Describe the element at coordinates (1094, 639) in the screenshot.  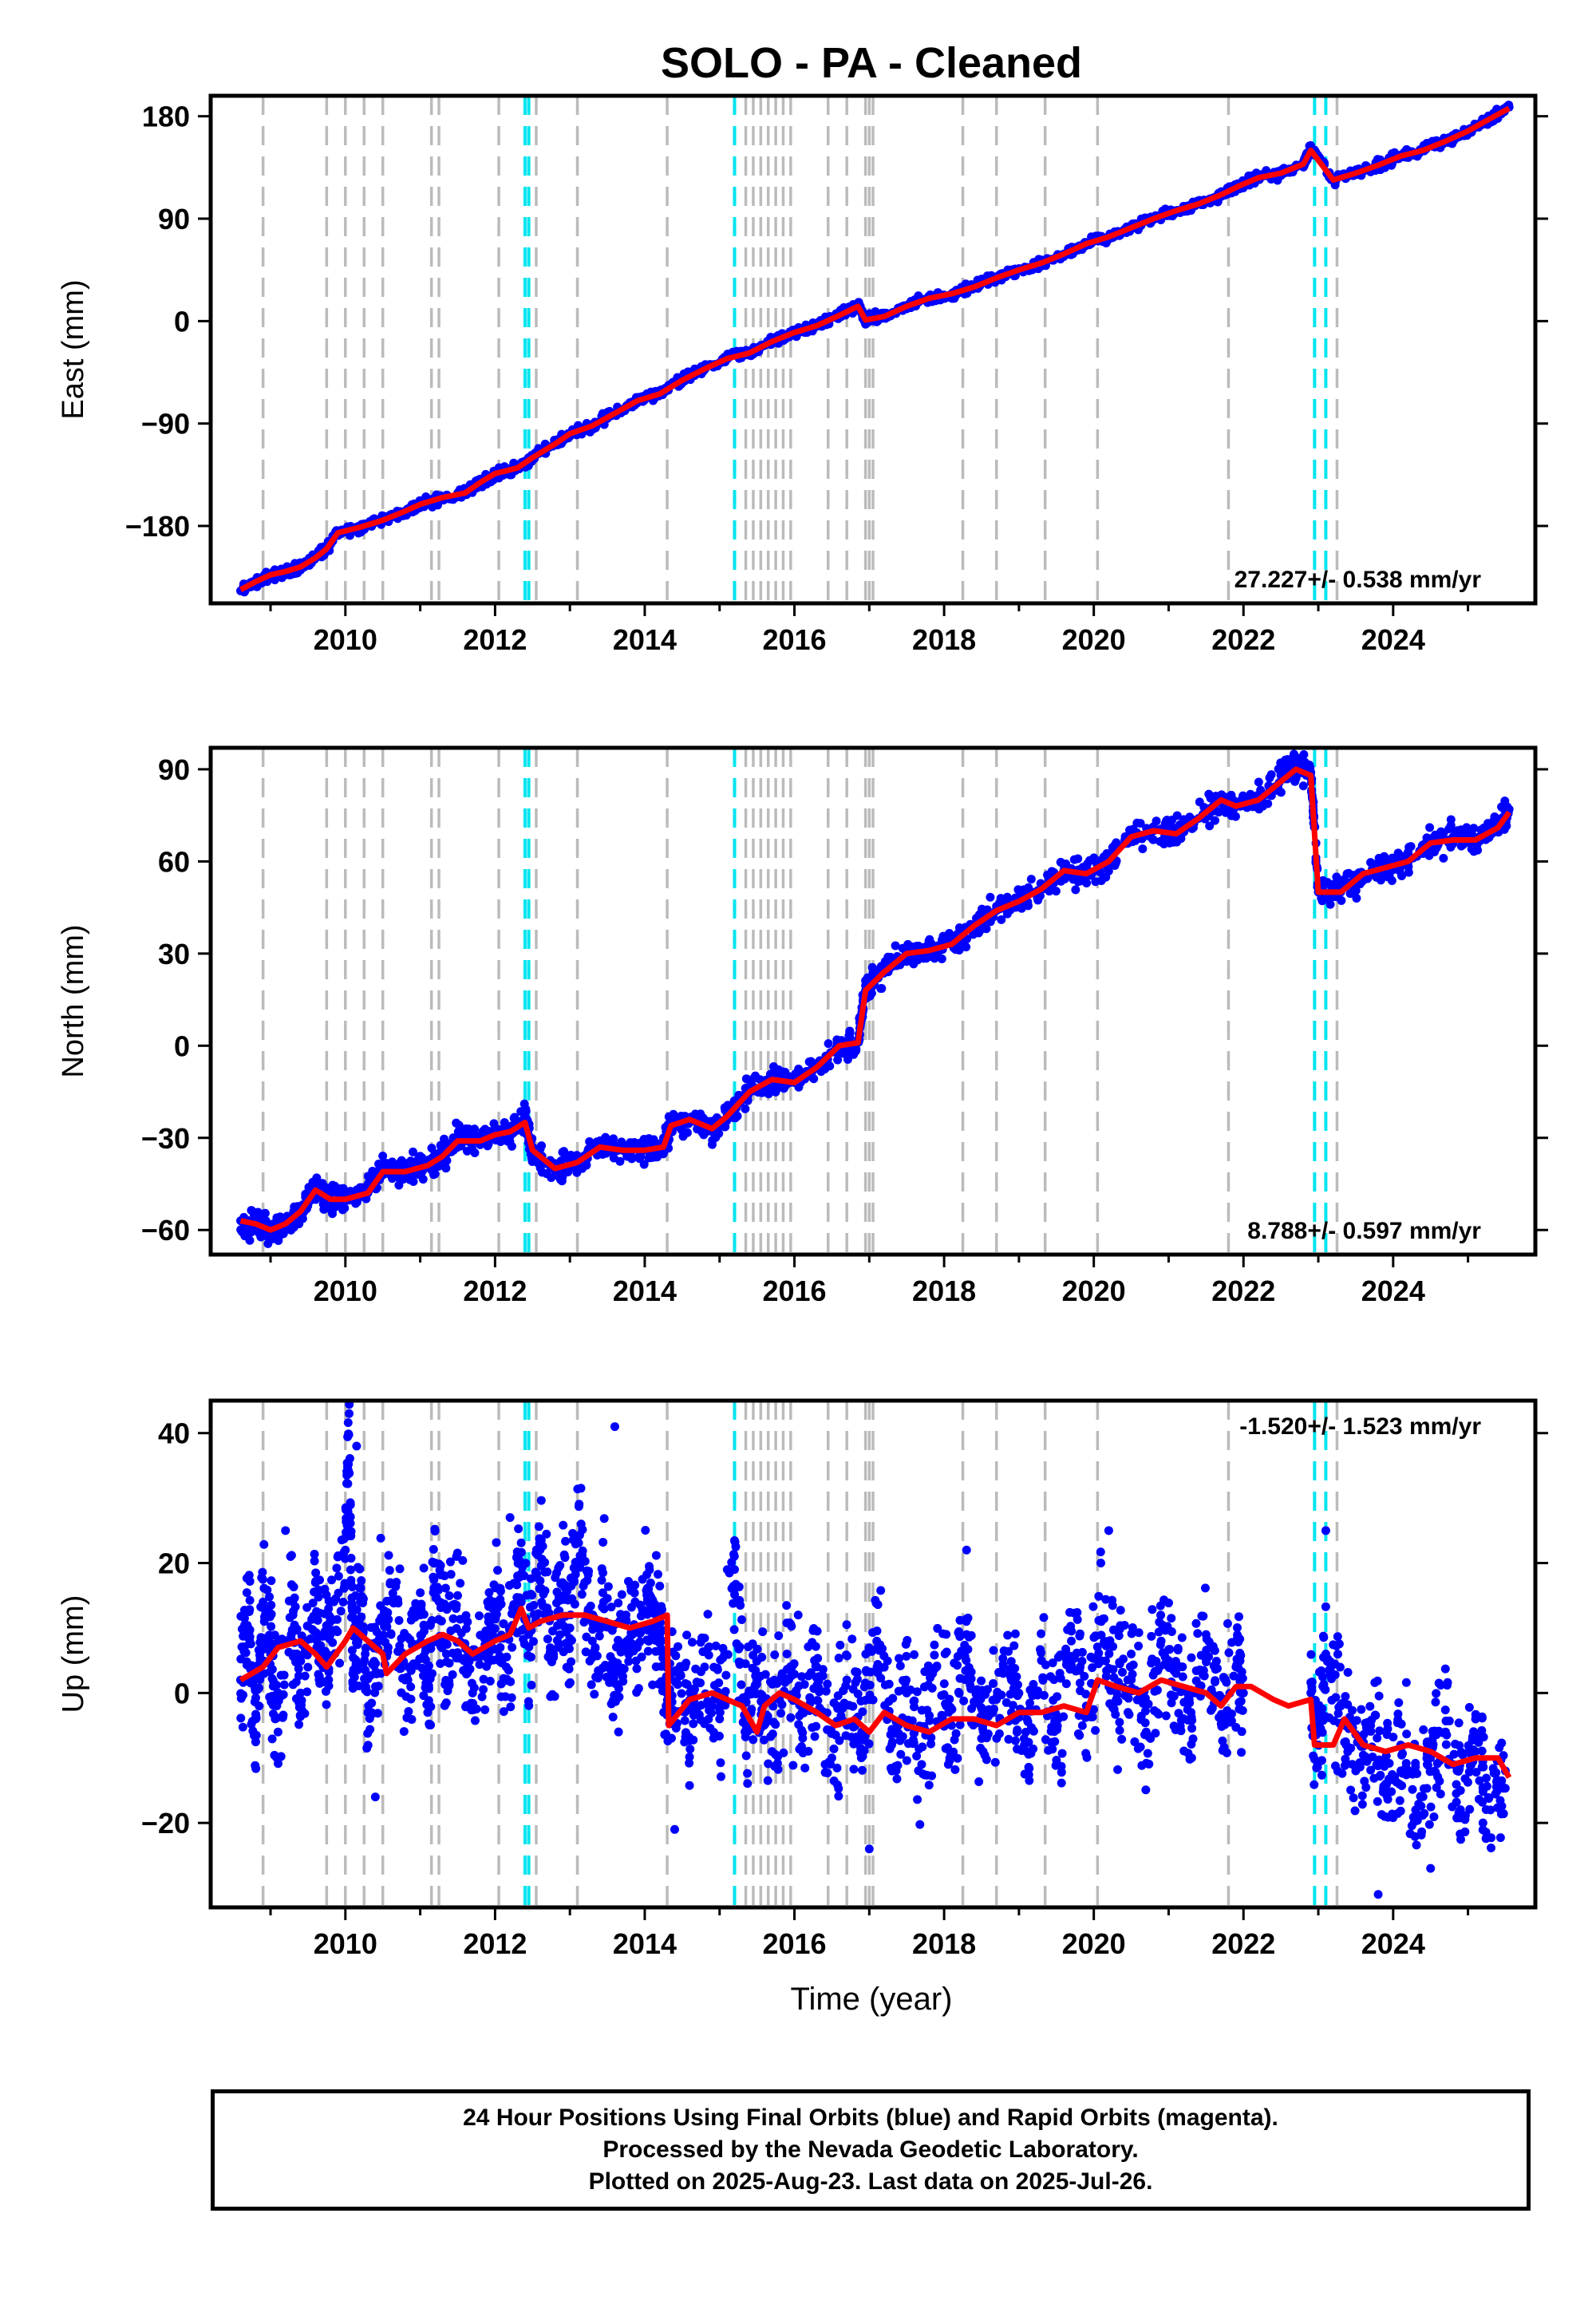
I see `x-tick-label: 2020` at that location.